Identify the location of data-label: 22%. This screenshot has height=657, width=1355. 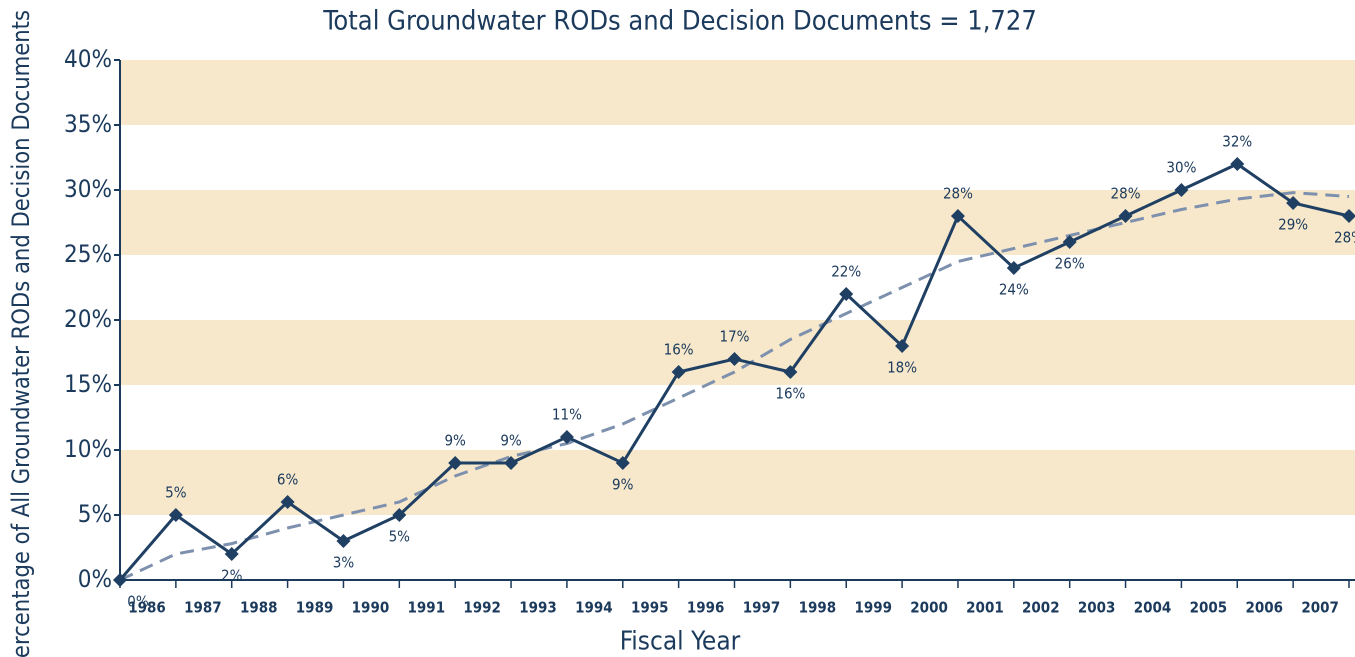
(846, 272).